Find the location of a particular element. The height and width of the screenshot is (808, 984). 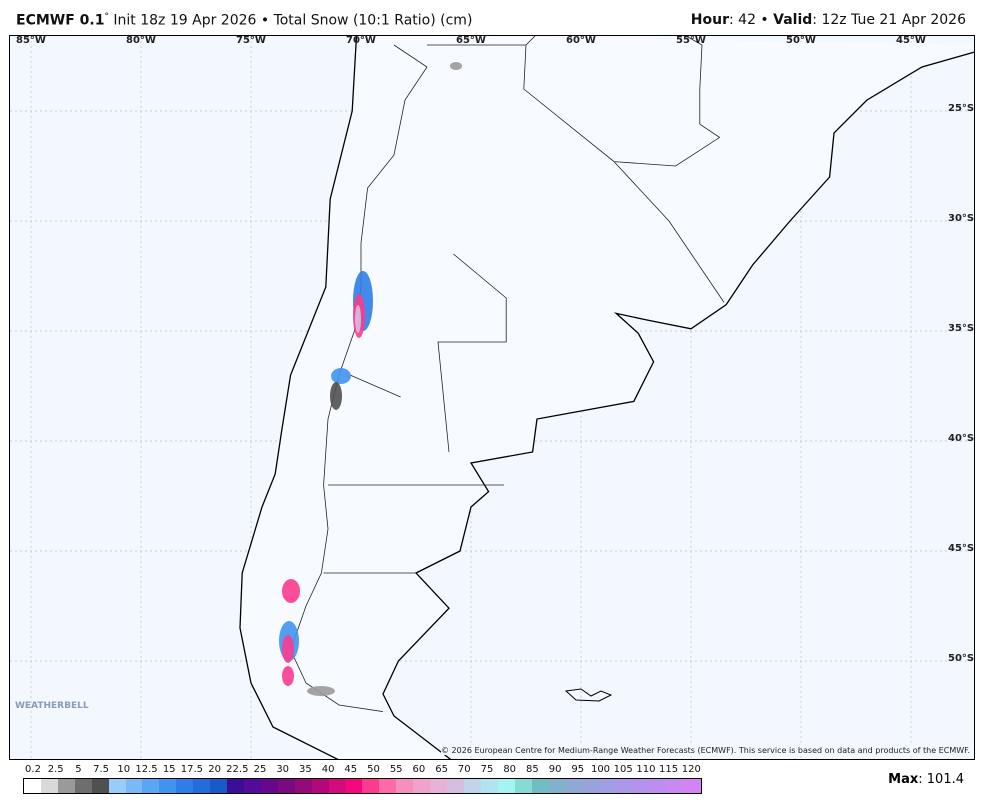

colorbar-label: 120 is located at coordinates (691, 769).